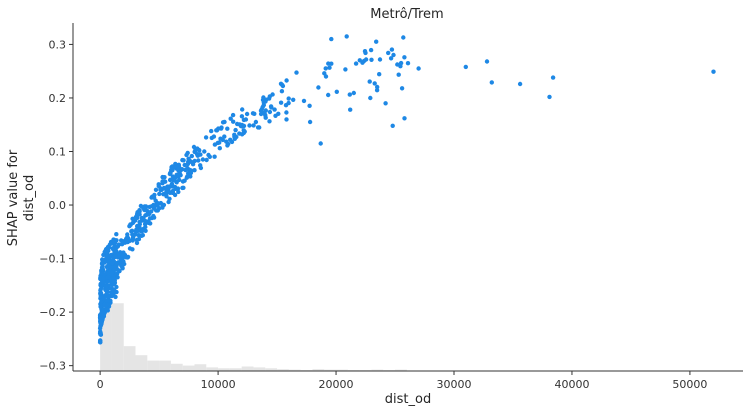 The height and width of the screenshot is (412, 749). What do you see at coordinates (408, 399) in the screenshot?
I see `x-axis-title: dist_od` at bounding box center [408, 399].